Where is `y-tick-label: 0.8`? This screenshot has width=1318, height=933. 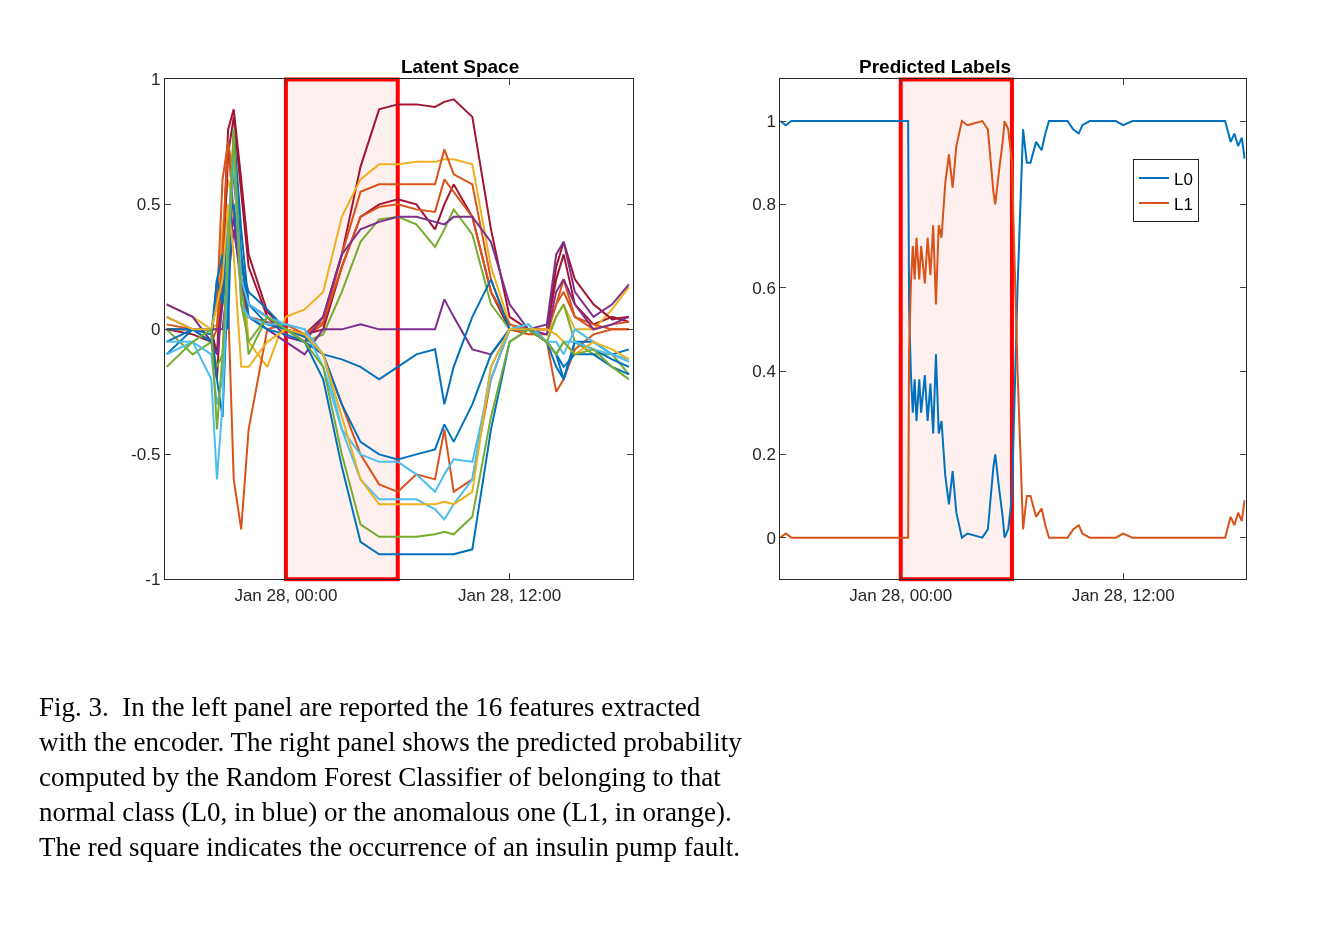
y-tick-label: 0.8 is located at coordinates (764, 205).